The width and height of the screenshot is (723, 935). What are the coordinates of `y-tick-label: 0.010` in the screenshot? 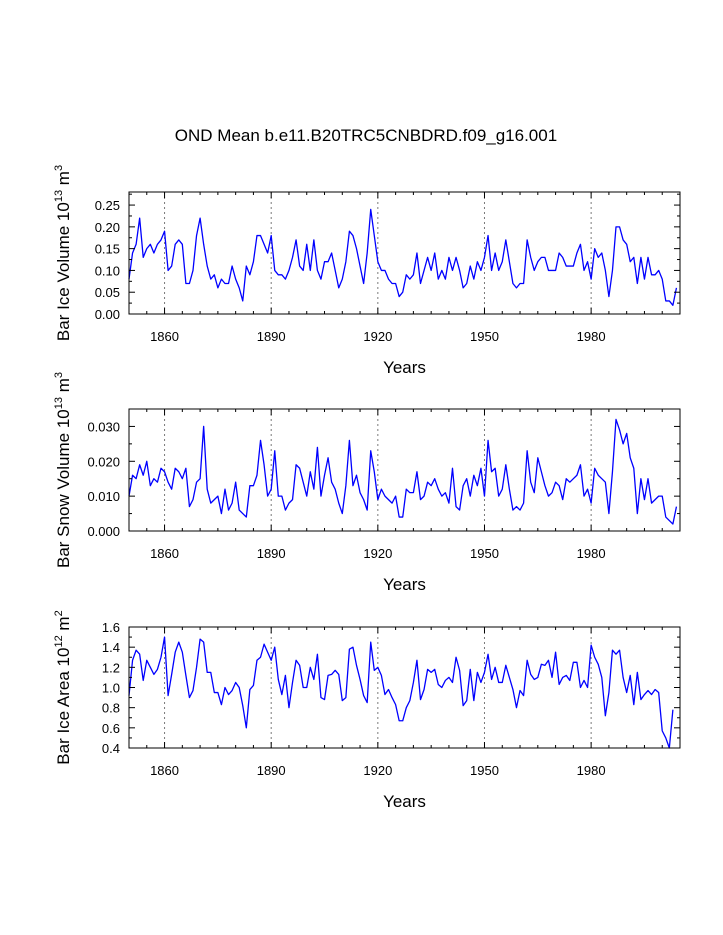 It's located at (103, 496).